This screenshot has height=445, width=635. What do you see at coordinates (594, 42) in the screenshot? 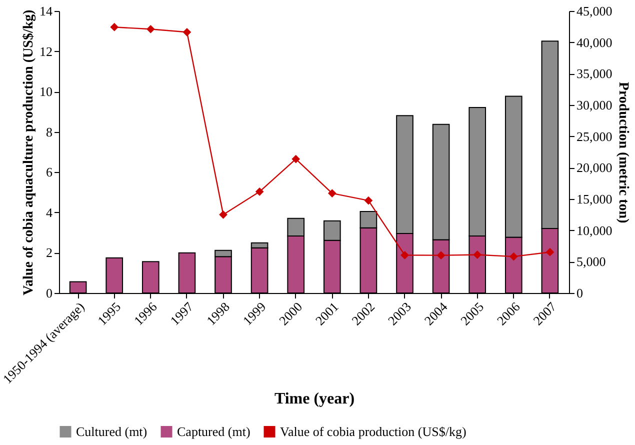
I see `y2-tick-label: 40,000` at bounding box center [594, 42].